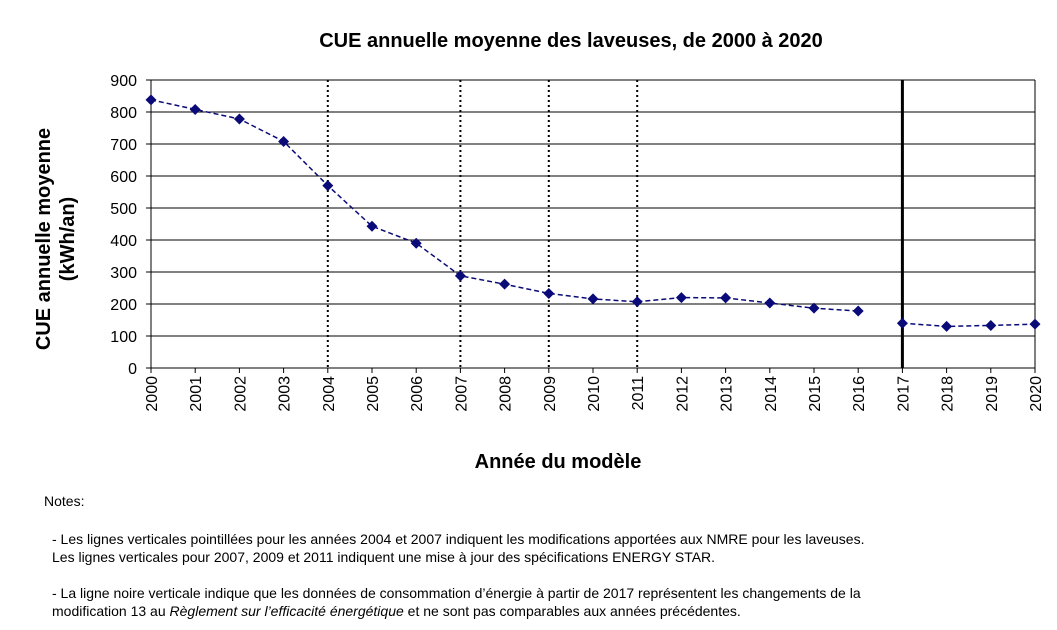 The height and width of the screenshot is (630, 1057). What do you see at coordinates (638, 393) in the screenshot?
I see `x-tick-label: 2011` at bounding box center [638, 393].